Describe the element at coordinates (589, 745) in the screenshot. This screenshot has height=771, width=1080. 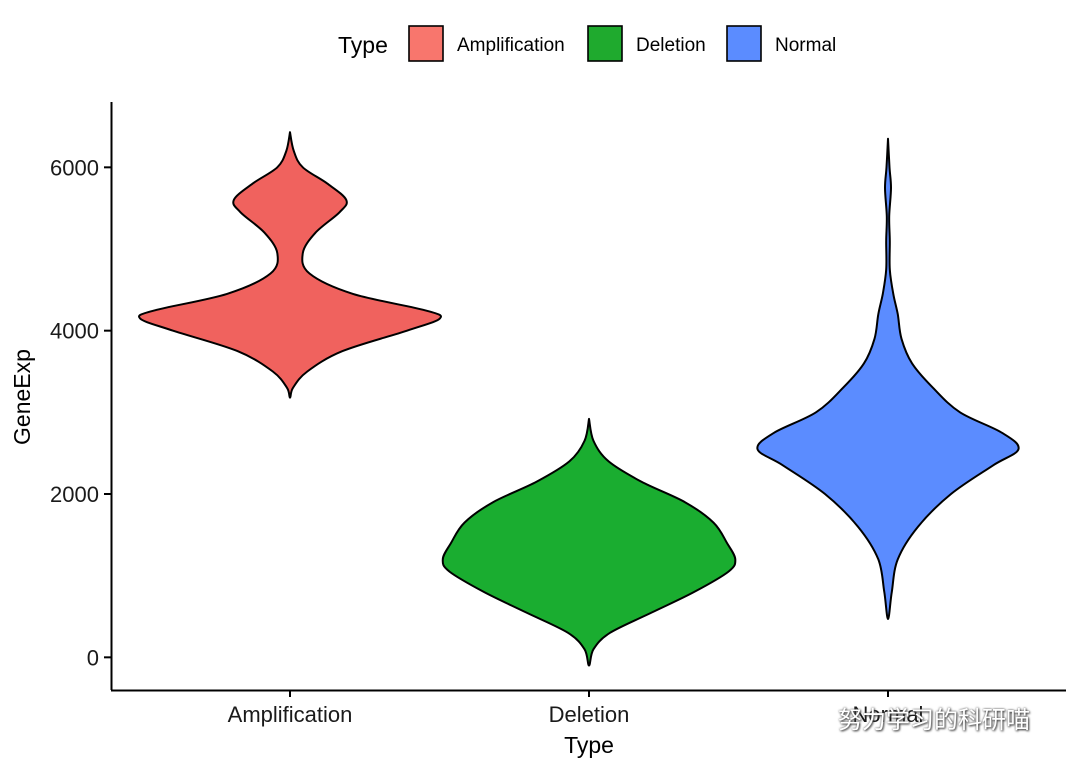
I see `x-axis-title: Type` at that location.